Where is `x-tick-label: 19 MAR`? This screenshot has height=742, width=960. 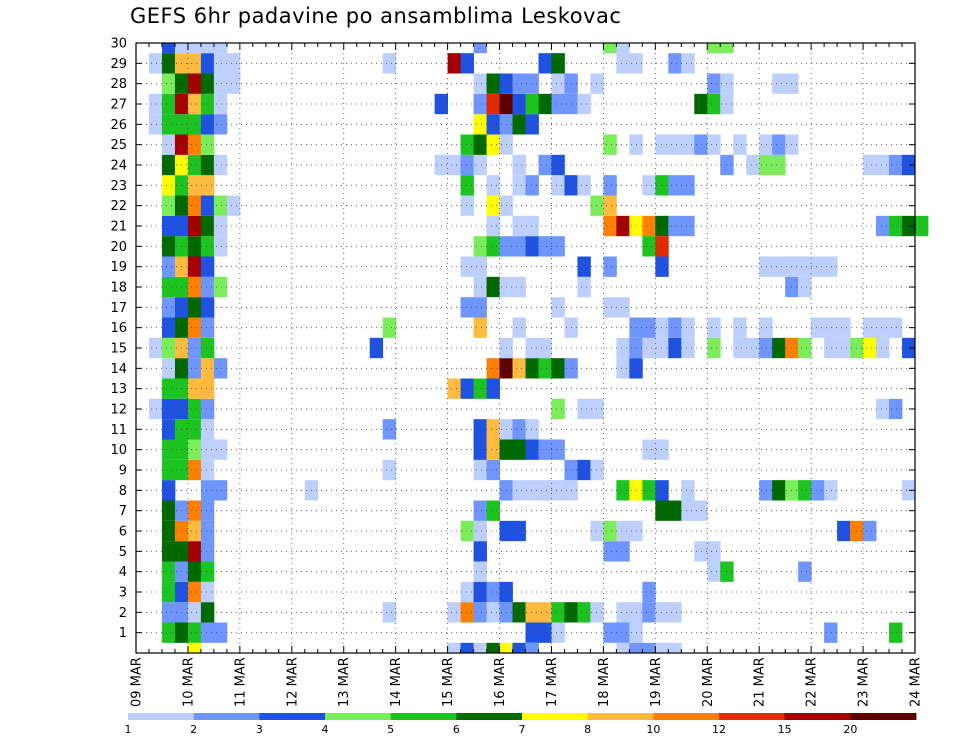 x-tick-label: 19 MAR is located at coordinates (656, 682).